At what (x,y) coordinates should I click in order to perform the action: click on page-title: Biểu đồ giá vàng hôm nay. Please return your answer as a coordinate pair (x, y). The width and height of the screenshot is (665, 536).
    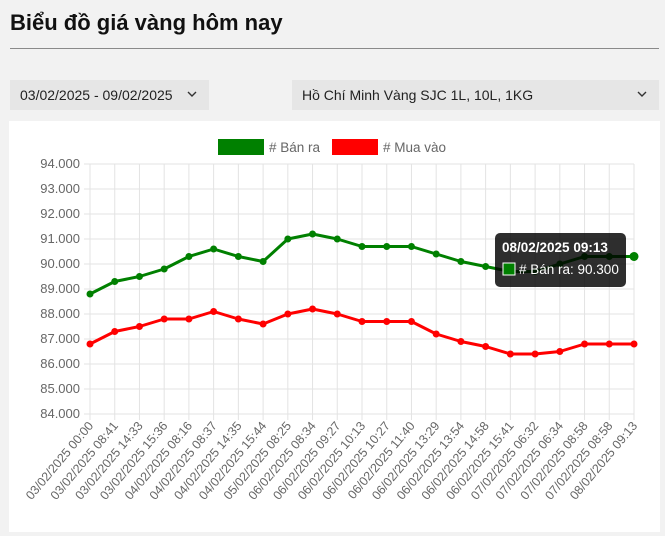
    Looking at the image, I should click on (146, 22).